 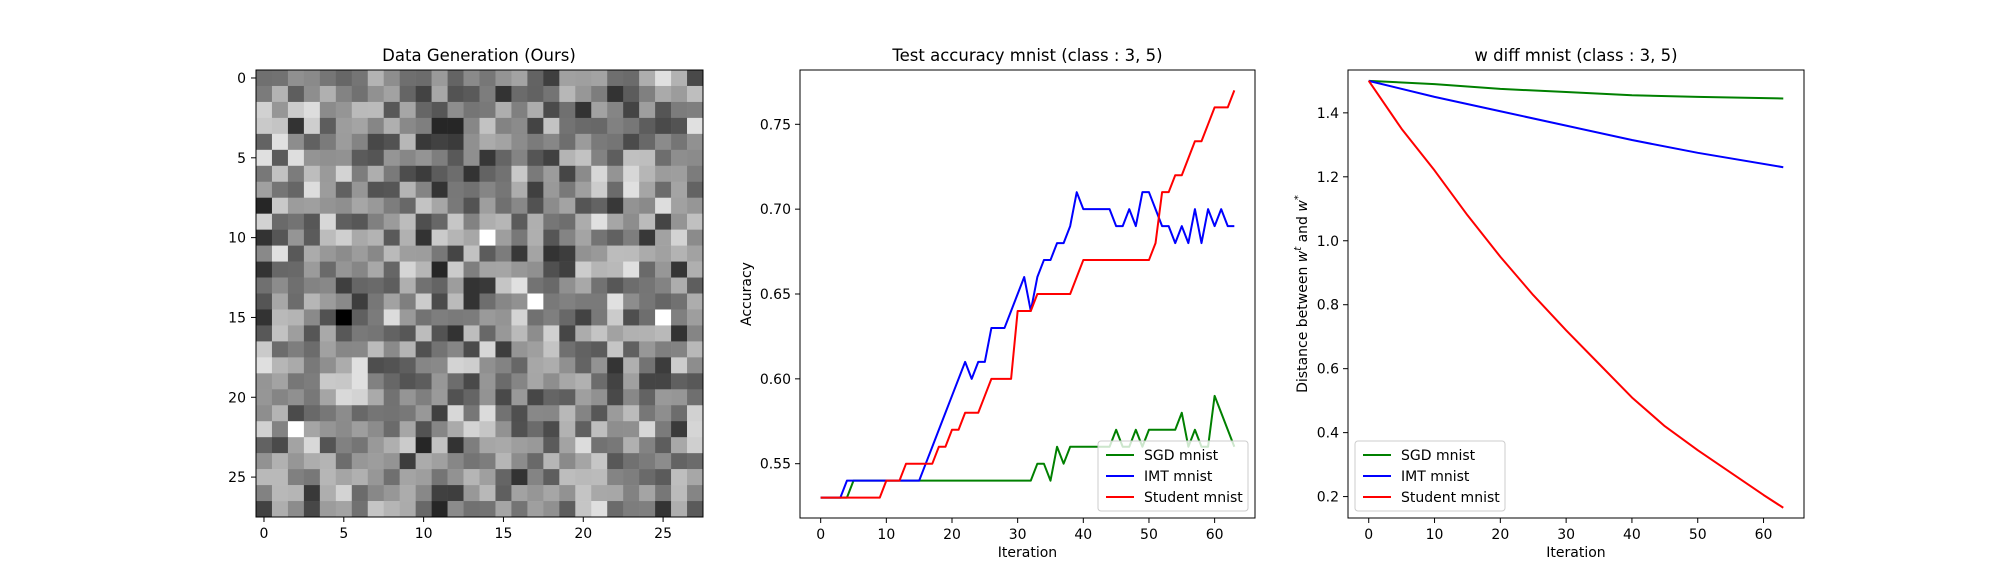 What do you see at coordinates (1018, 535) in the screenshot?
I see `accuracy-x-tick-label: 30` at bounding box center [1018, 535].